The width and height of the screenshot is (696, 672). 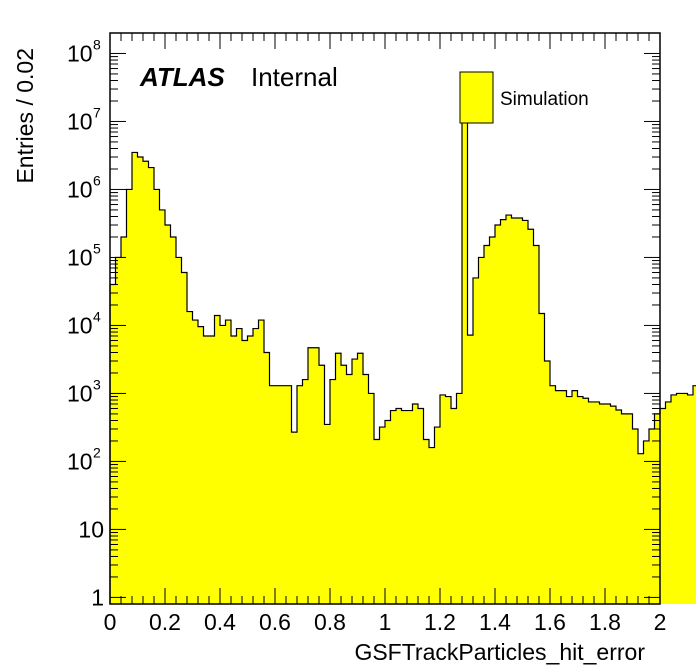 I want to click on atlas-label: ATLAS, so click(x=182, y=77).